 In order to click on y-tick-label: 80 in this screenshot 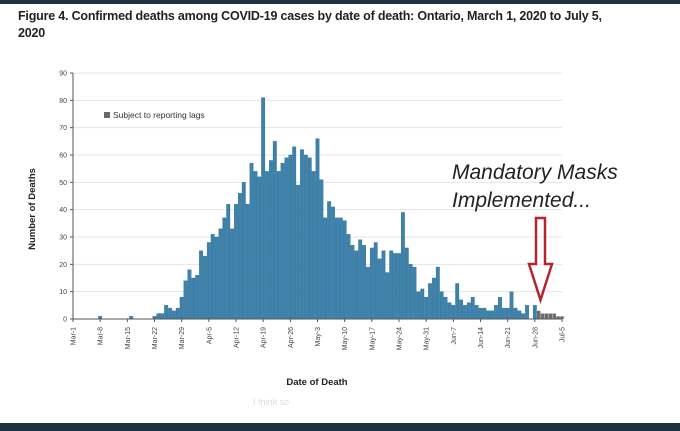, I will do `click(63, 101)`.